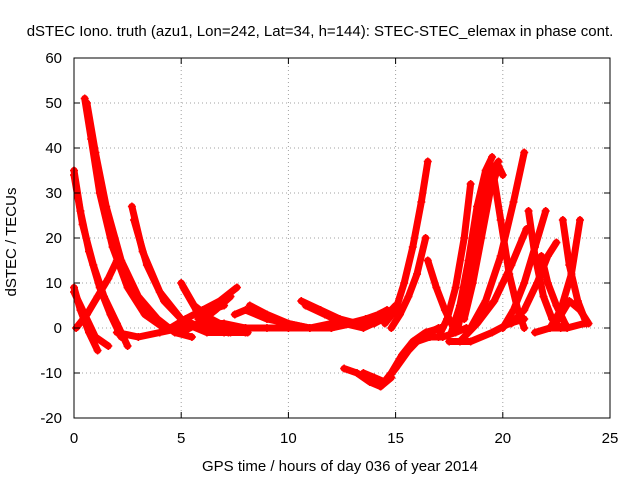 Image resolution: width=640 pixels, height=480 pixels. What do you see at coordinates (51, 373) in the screenshot?
I see `y-tick-label: -10` at bounding box center [51, 373].